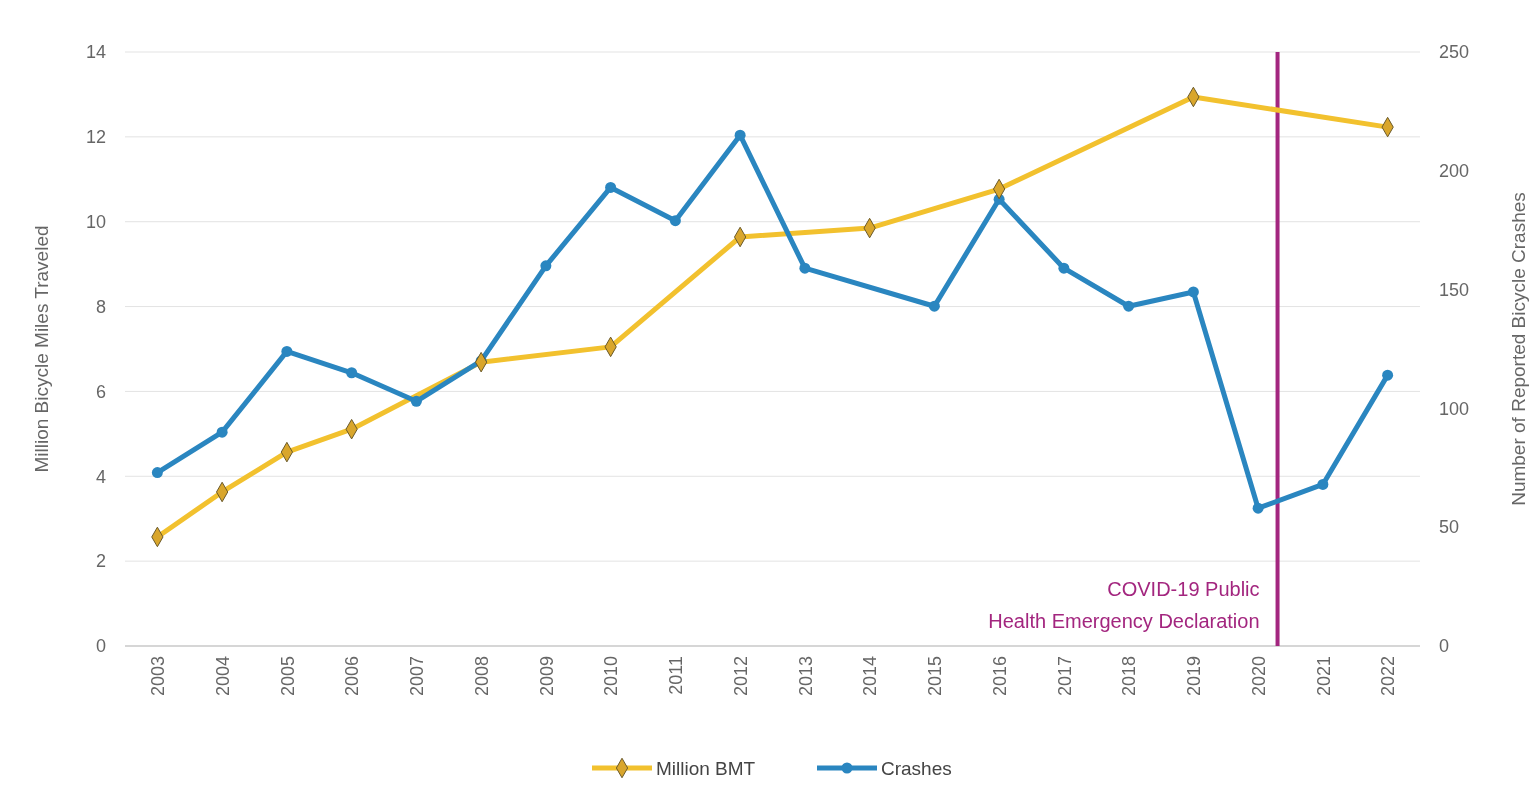 The height and width of the screenshot is (803, 1532). I want to click on y-tick-label: 14, so click(95, 52).